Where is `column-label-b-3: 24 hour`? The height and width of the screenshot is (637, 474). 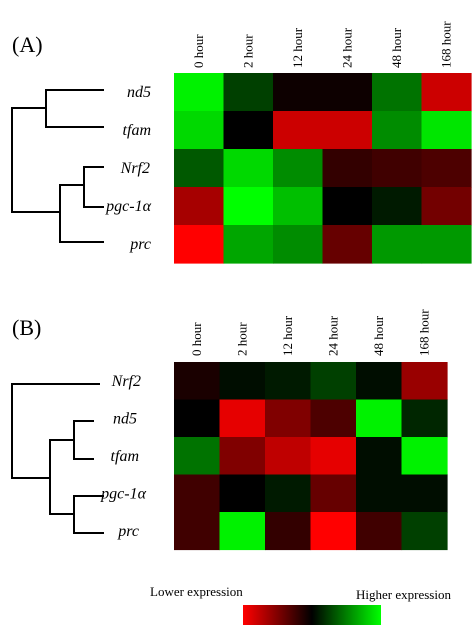 column-label-b-3: 24 hour is located at coordinates (332, 335).